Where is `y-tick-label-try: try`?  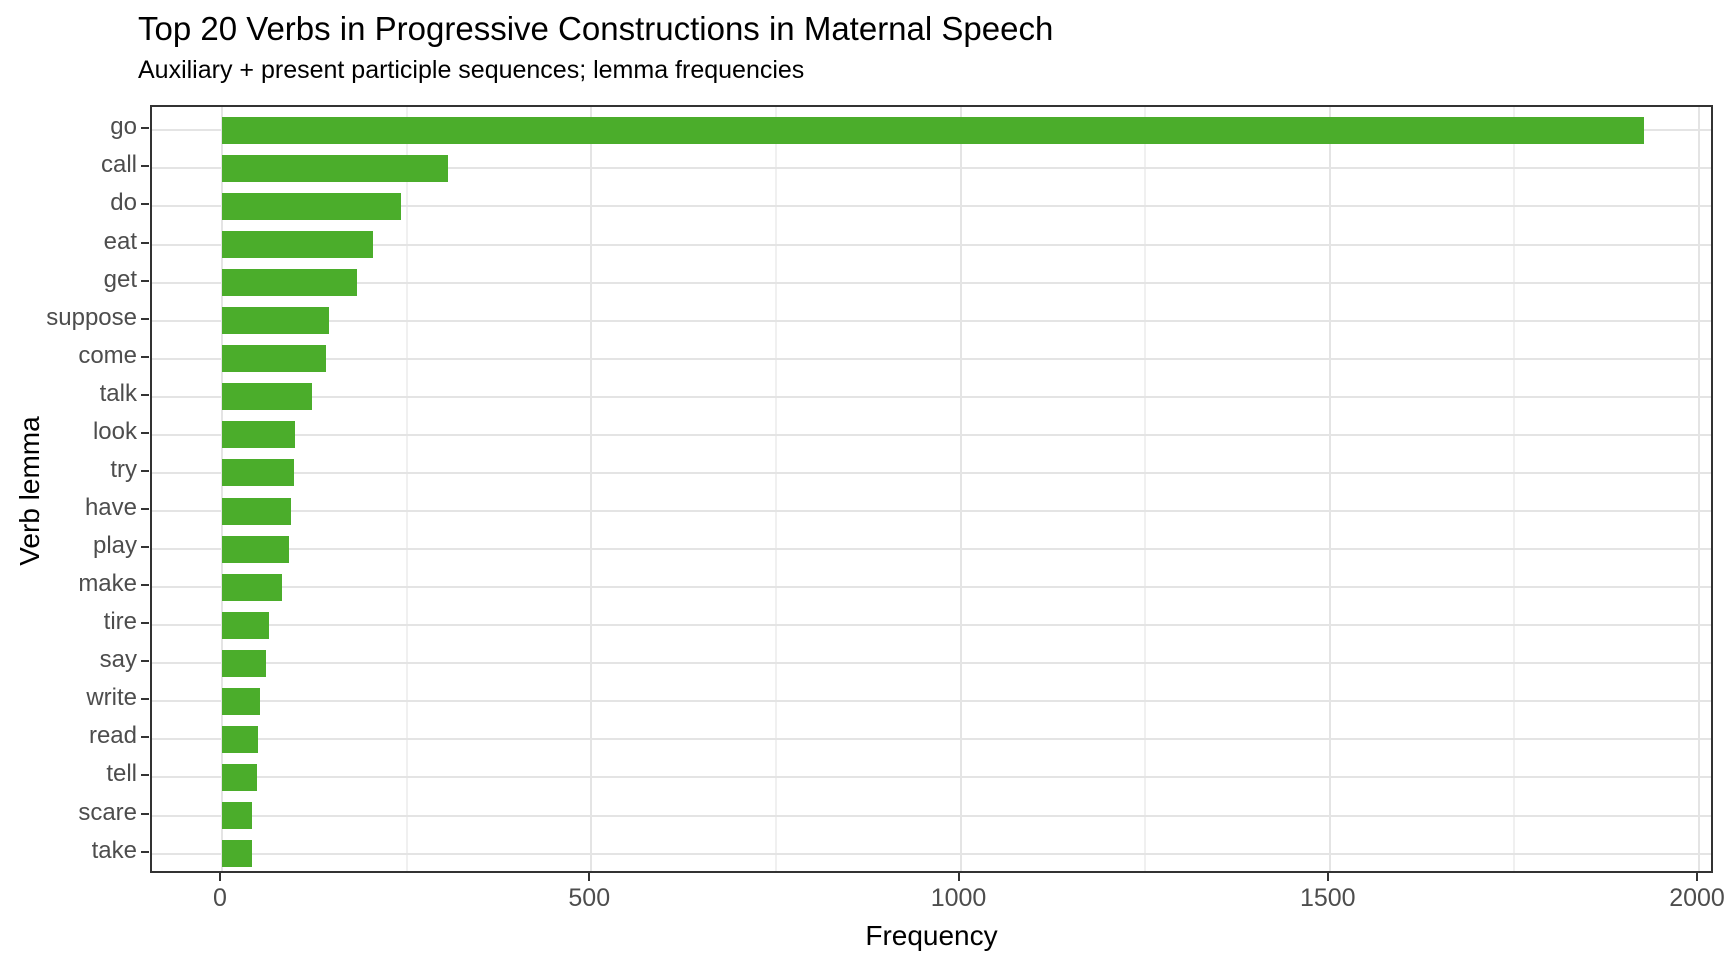
y-tick-label-try: try is located at coordinates (123, 469).